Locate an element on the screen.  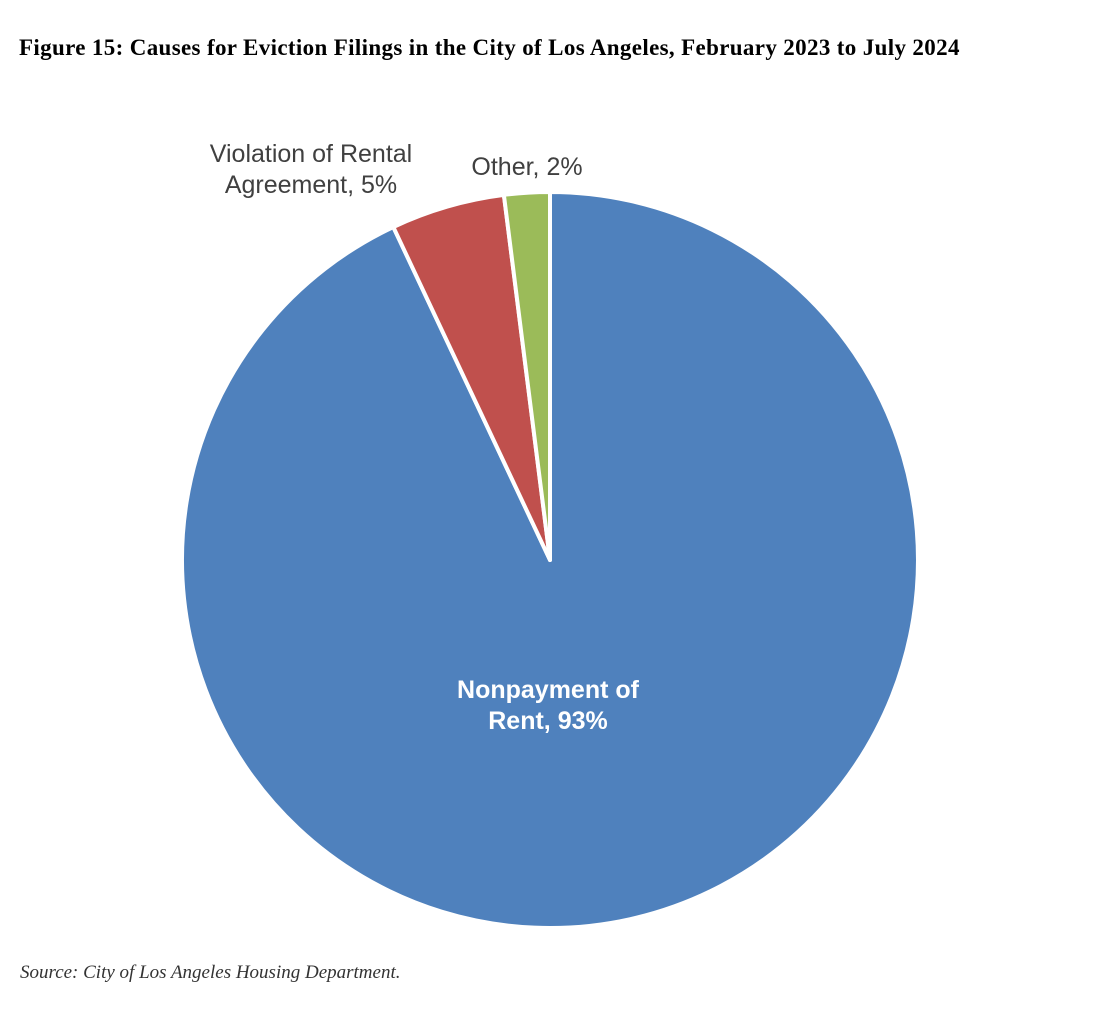
data-label-other: Other, 2% is located at coordinates (526, 167).